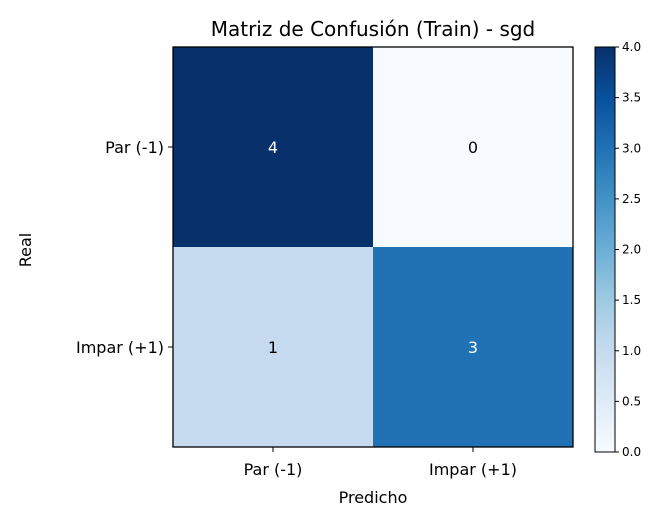 The image size is (670, 529). I want to click on heatmap-cell-r0-c0, so click(273, 147).